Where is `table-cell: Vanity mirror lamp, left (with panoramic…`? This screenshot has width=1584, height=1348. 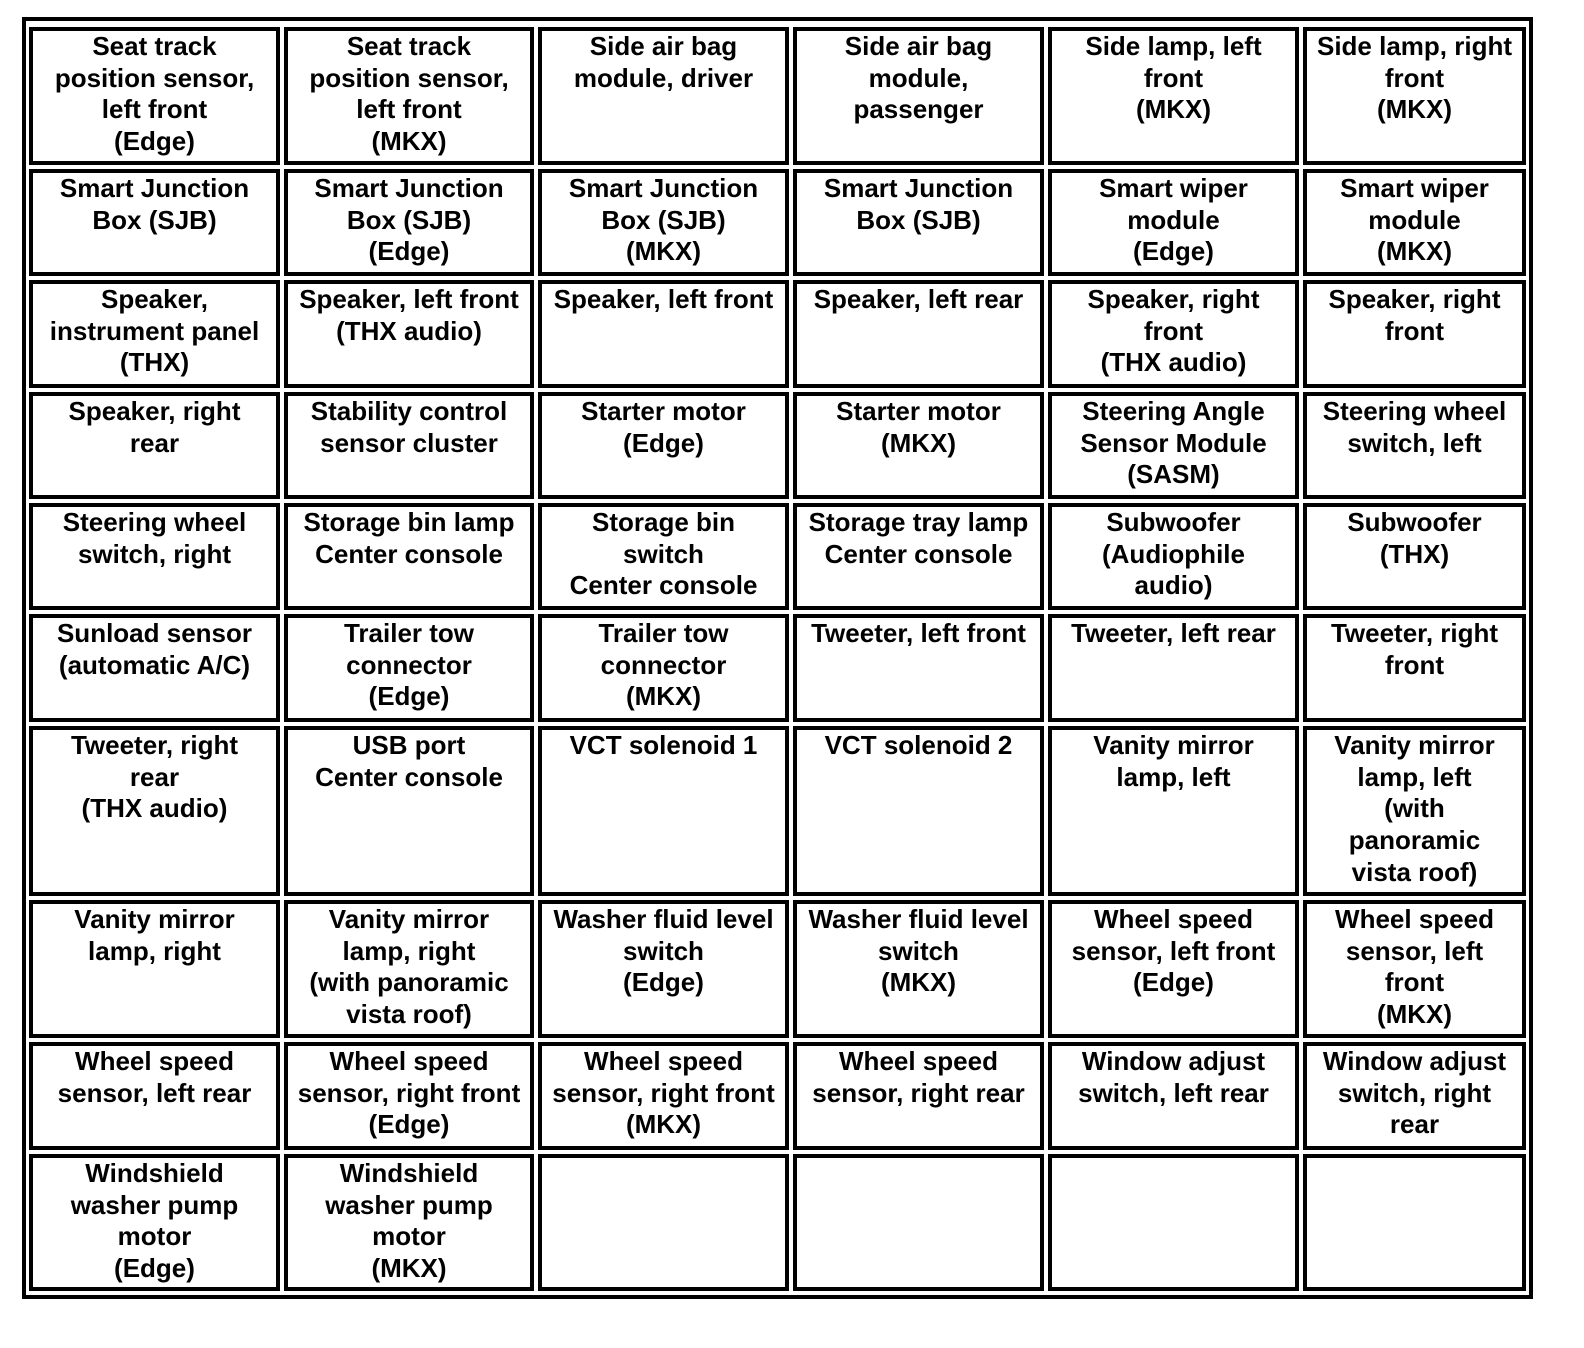
table-cell: Vanity mirror lamp, left (with panoramic… is located at coordinates (1414, 811).